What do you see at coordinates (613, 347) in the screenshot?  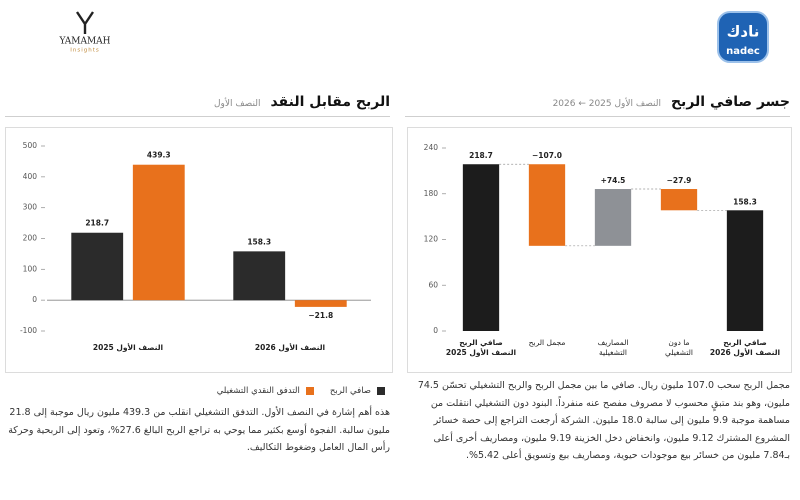 I see `x-tick-label: المصاريف التشغيلية` at bounding box center [613, 347].